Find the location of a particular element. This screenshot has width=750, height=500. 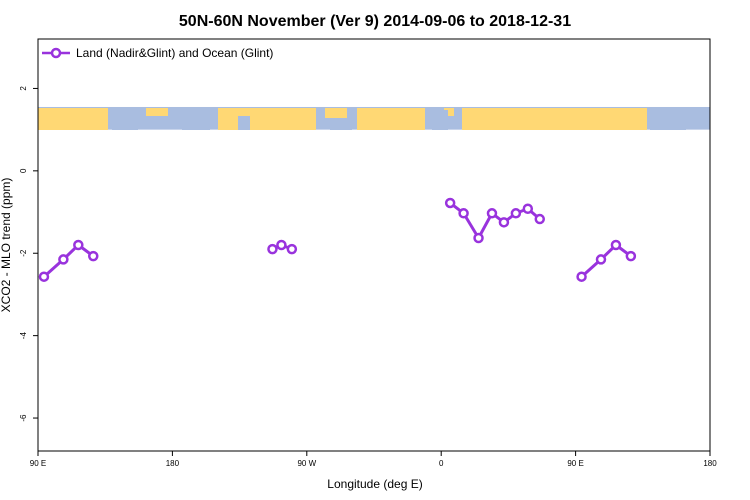

map-land is located at coordinates (342, 119).